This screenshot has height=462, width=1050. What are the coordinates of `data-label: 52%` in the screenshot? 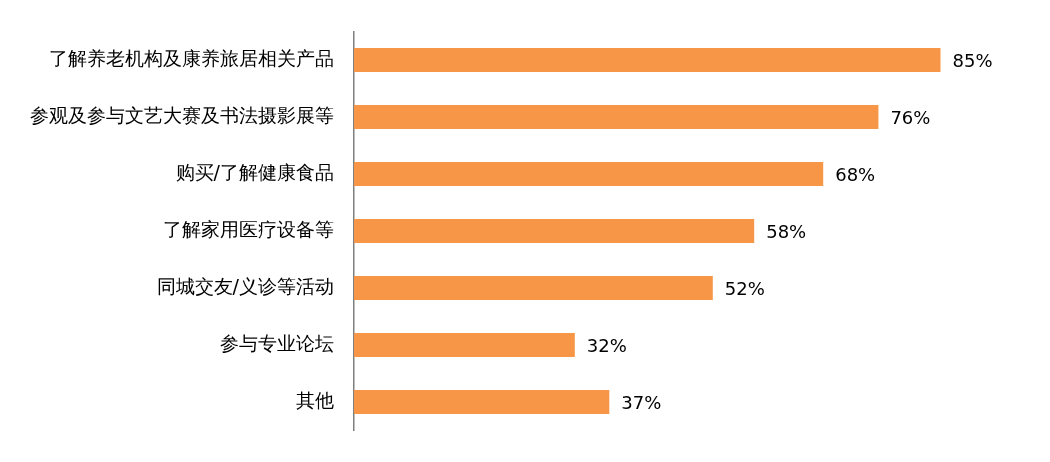 It's located at (744, 288).